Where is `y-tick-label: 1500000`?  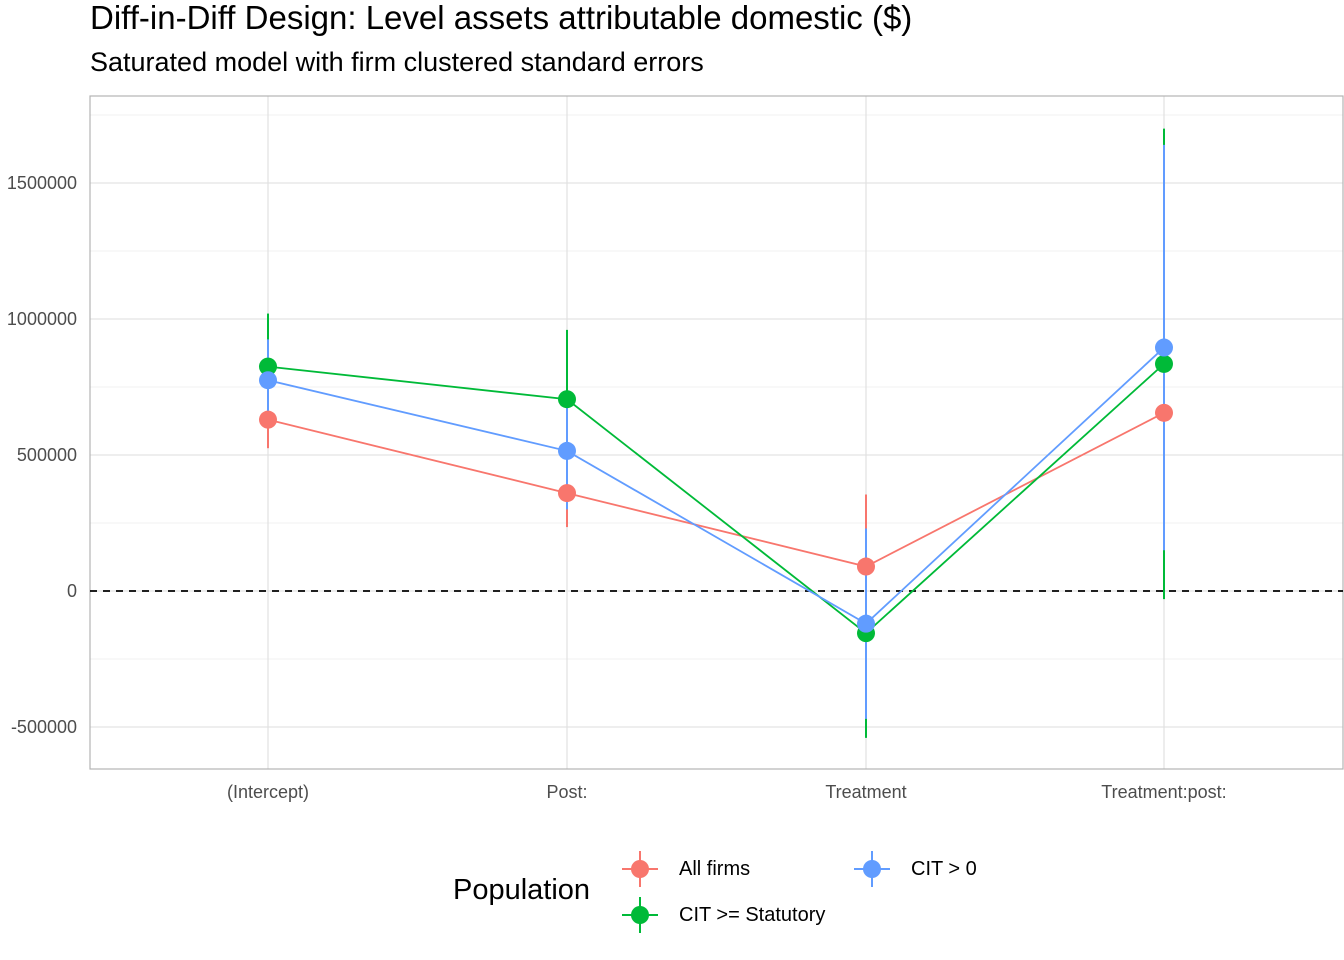
y-tick-label: 1500000 is located at coordinates (42, 183).